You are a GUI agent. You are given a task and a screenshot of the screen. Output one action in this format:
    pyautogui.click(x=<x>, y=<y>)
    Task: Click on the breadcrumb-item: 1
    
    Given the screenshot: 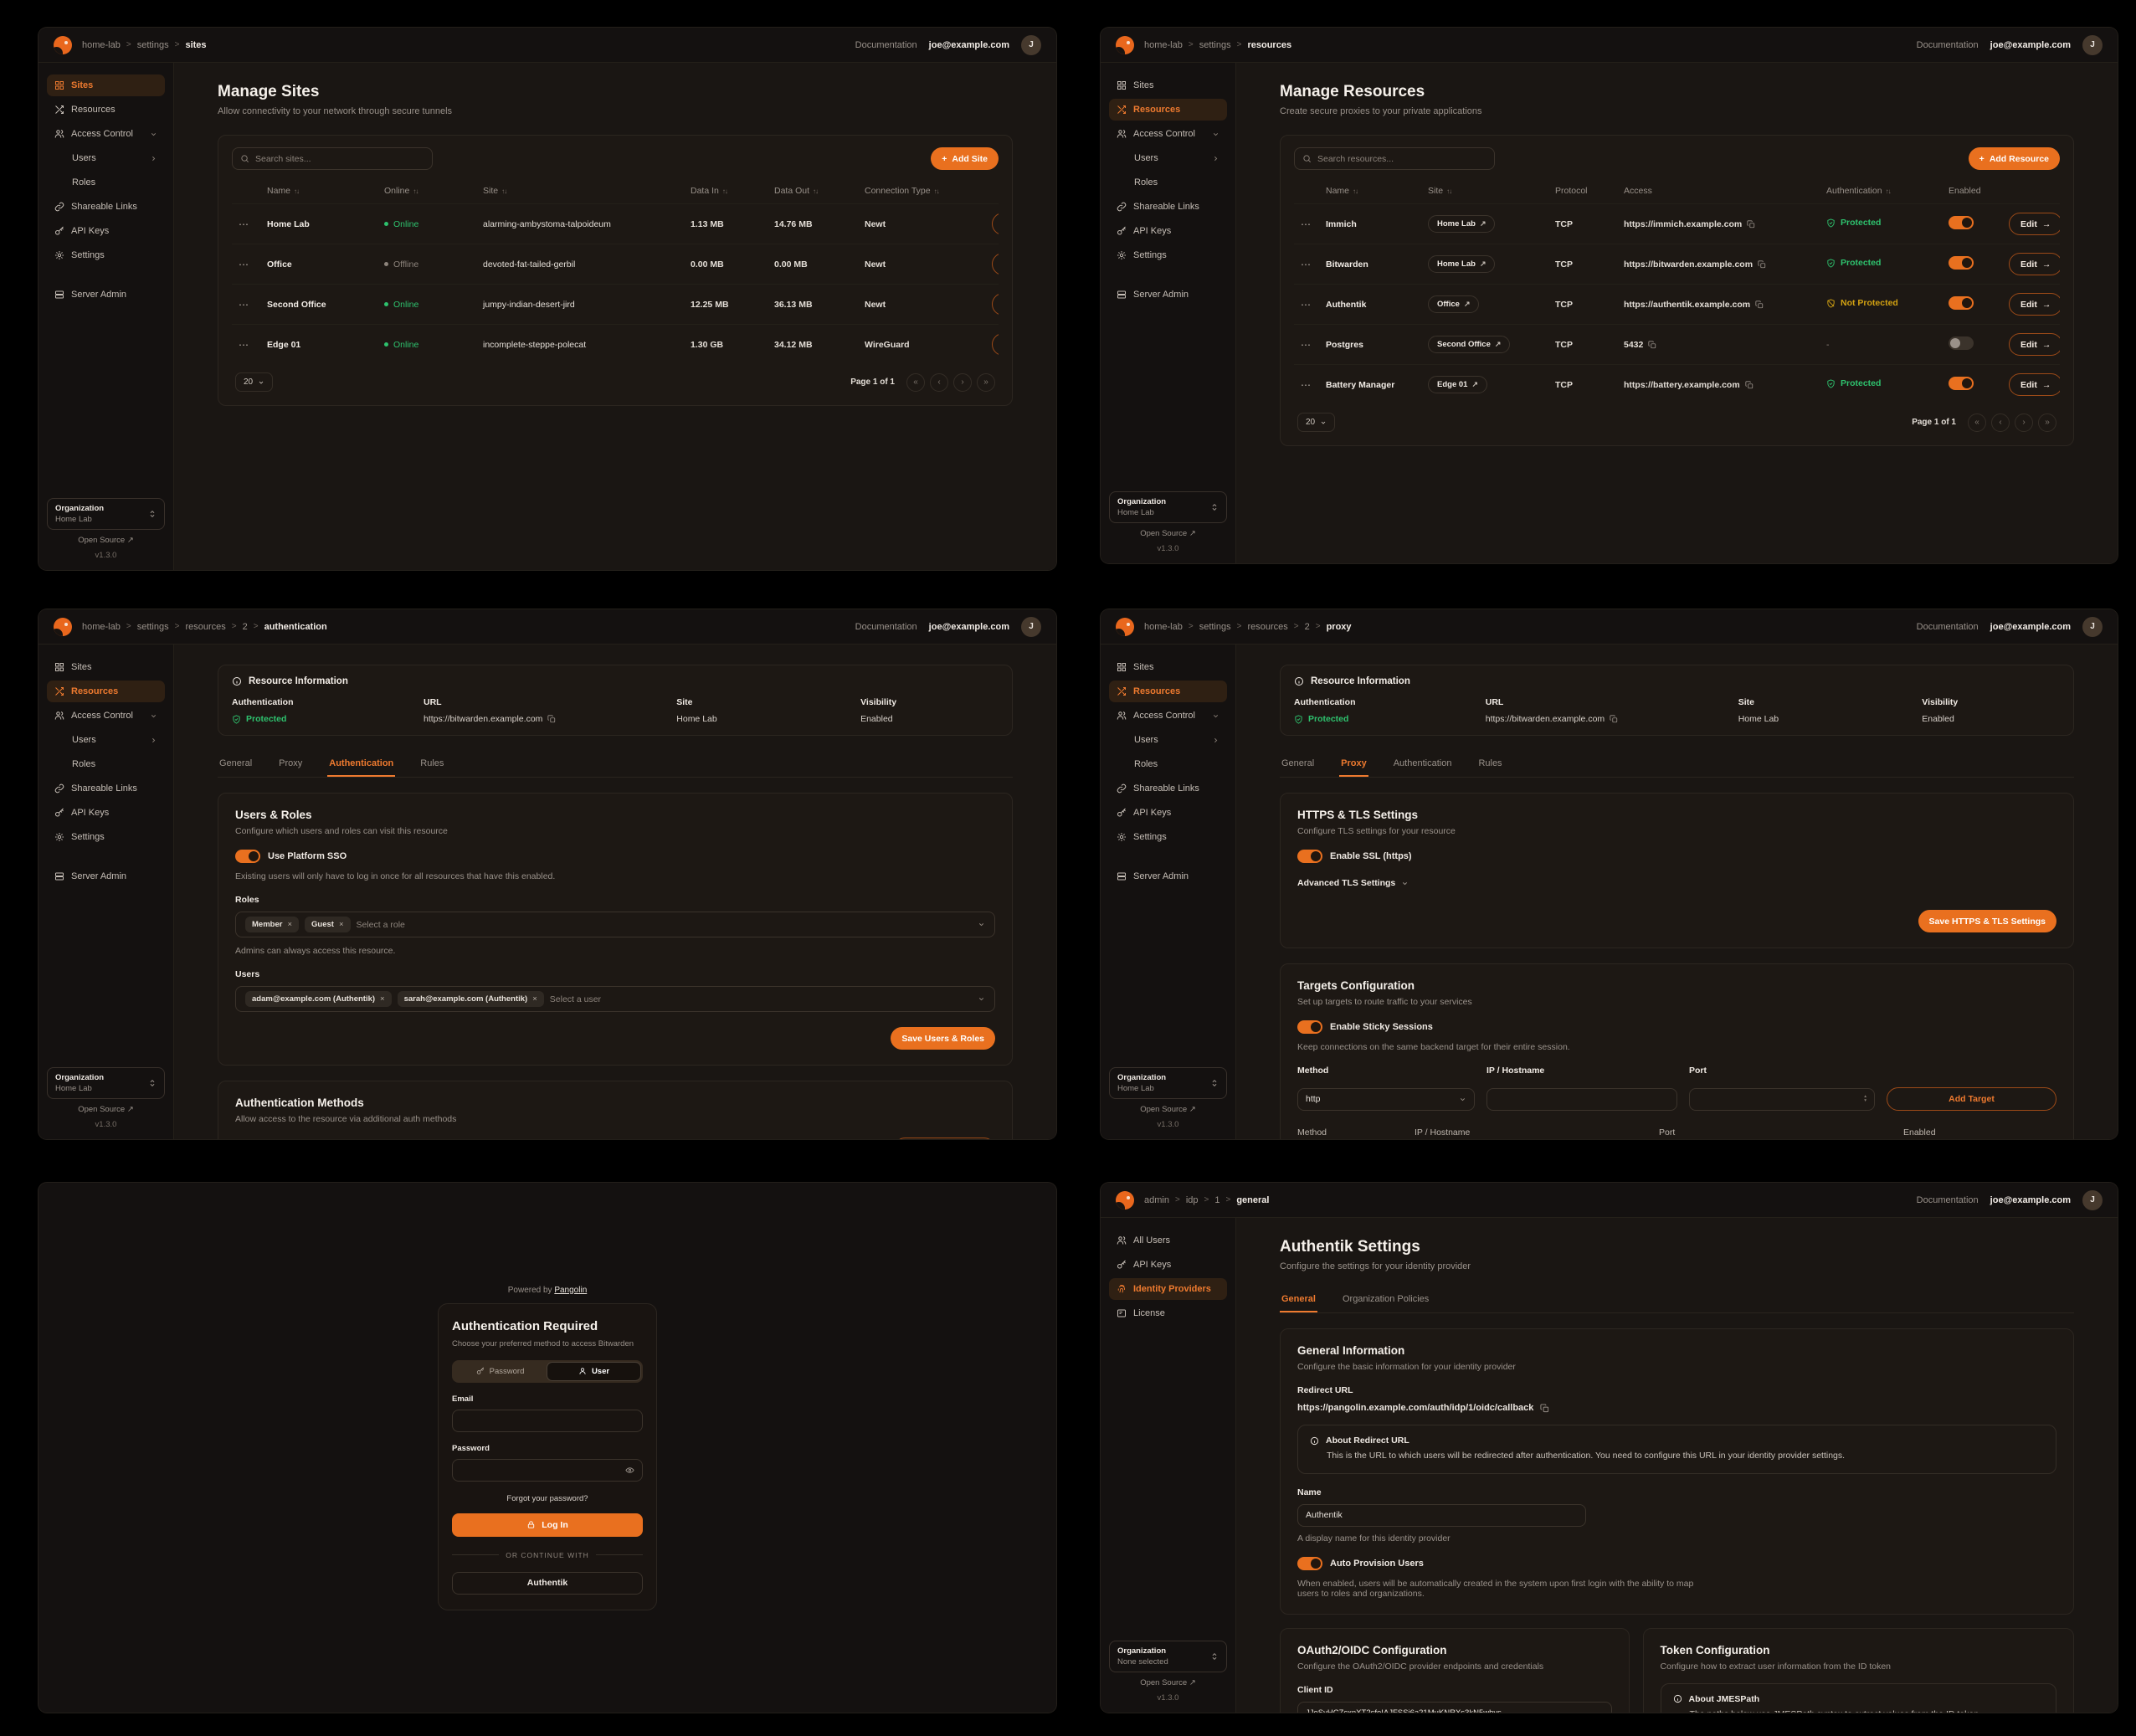 What is the action you would take?
    pyautogui.click(x=1217, y=1199)
    